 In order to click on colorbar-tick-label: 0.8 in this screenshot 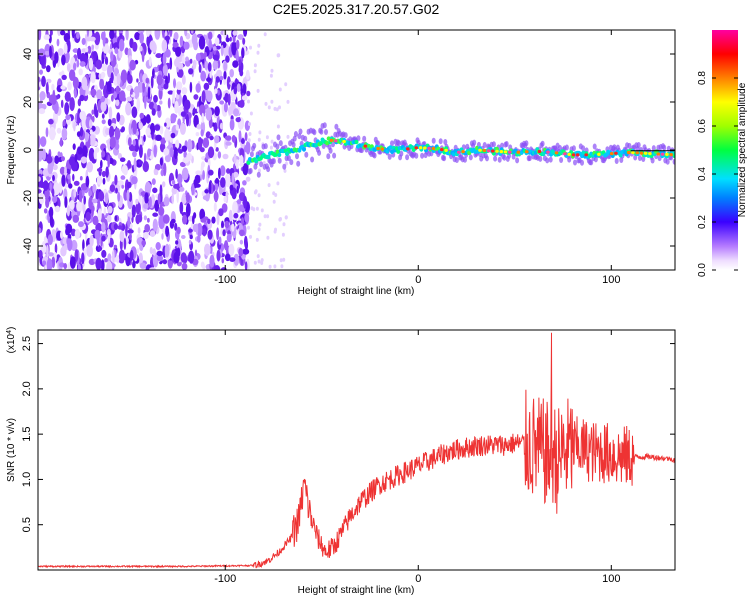, I will do `click(702, 78)`.